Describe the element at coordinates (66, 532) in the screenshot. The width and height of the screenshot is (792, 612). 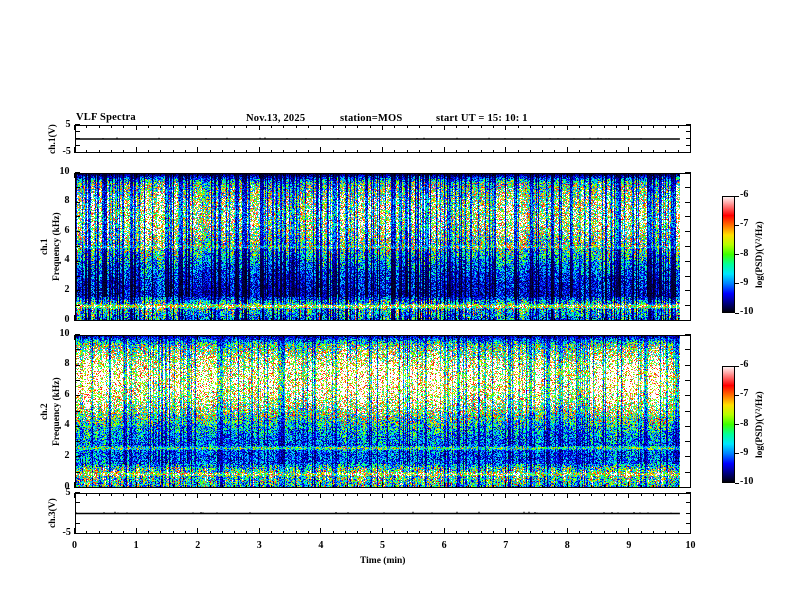
I see `ch3-volt-ytick-label: -5` at that location.